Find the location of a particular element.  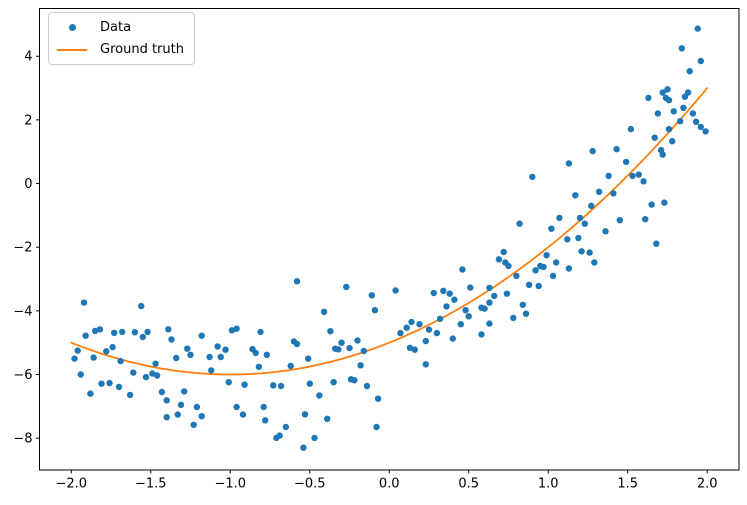

y-tick-label: 4 is located at coordinates (28, 57).